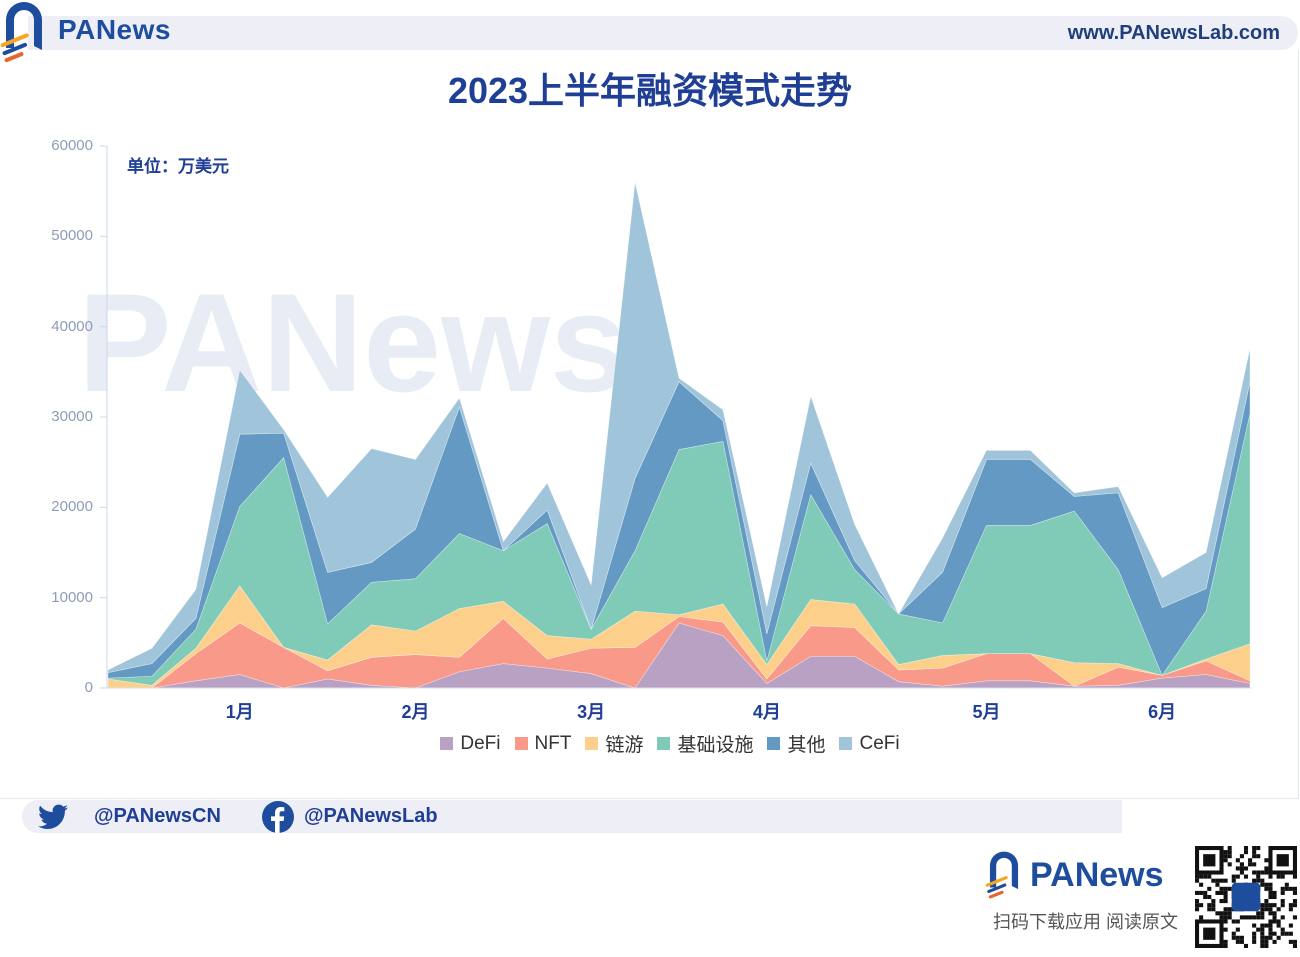 The image size is (1300, 957). I want to click on twitter-link: @PANewsCN, so click(129, 816).